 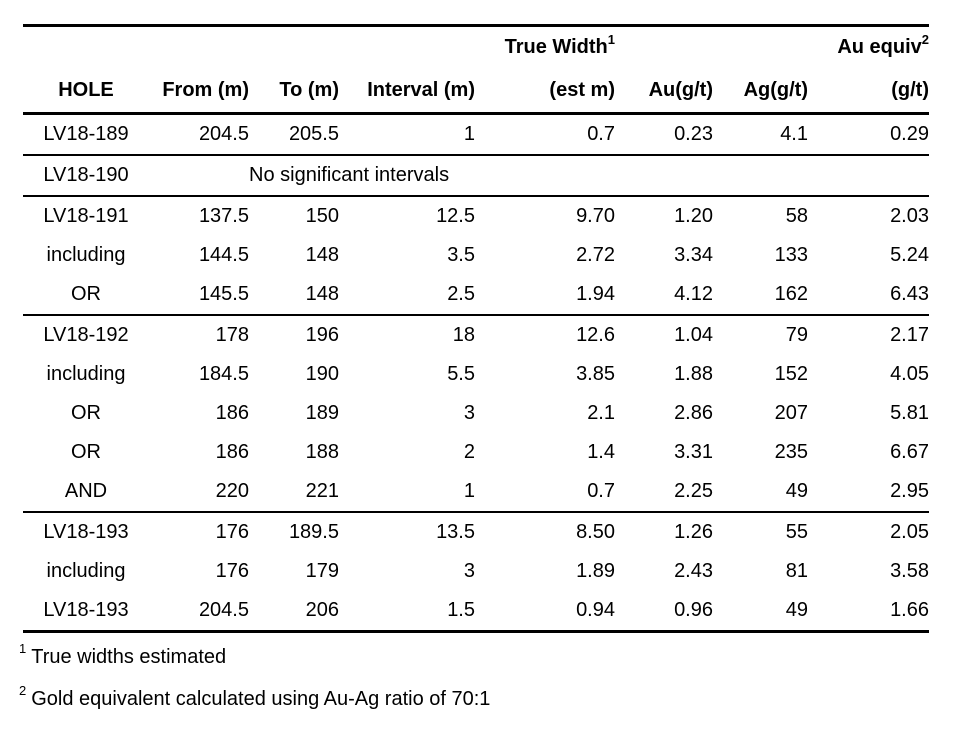 I want to click on value-cell: 0.96, so click(x=693, y=610).